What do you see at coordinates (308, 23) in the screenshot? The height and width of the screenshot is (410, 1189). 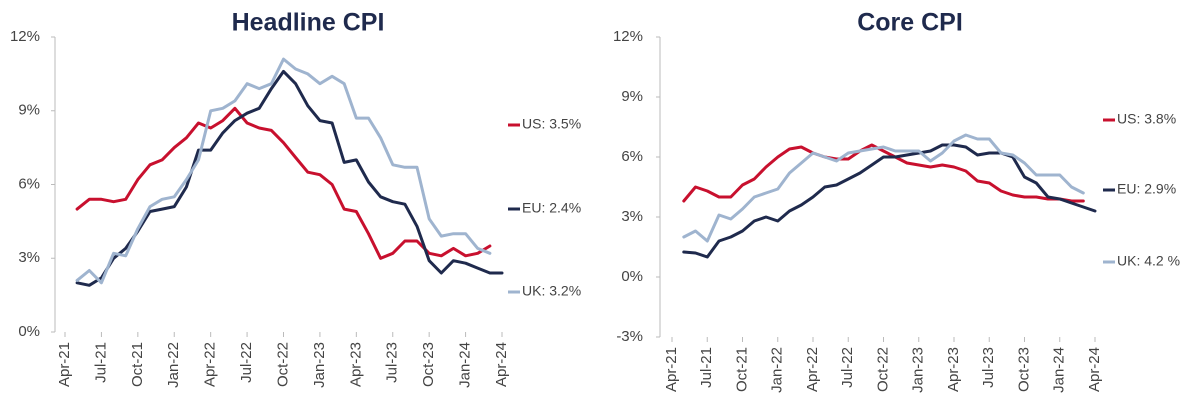 I see `chart-title: Headline CPI` at bounding box center [308, 23].